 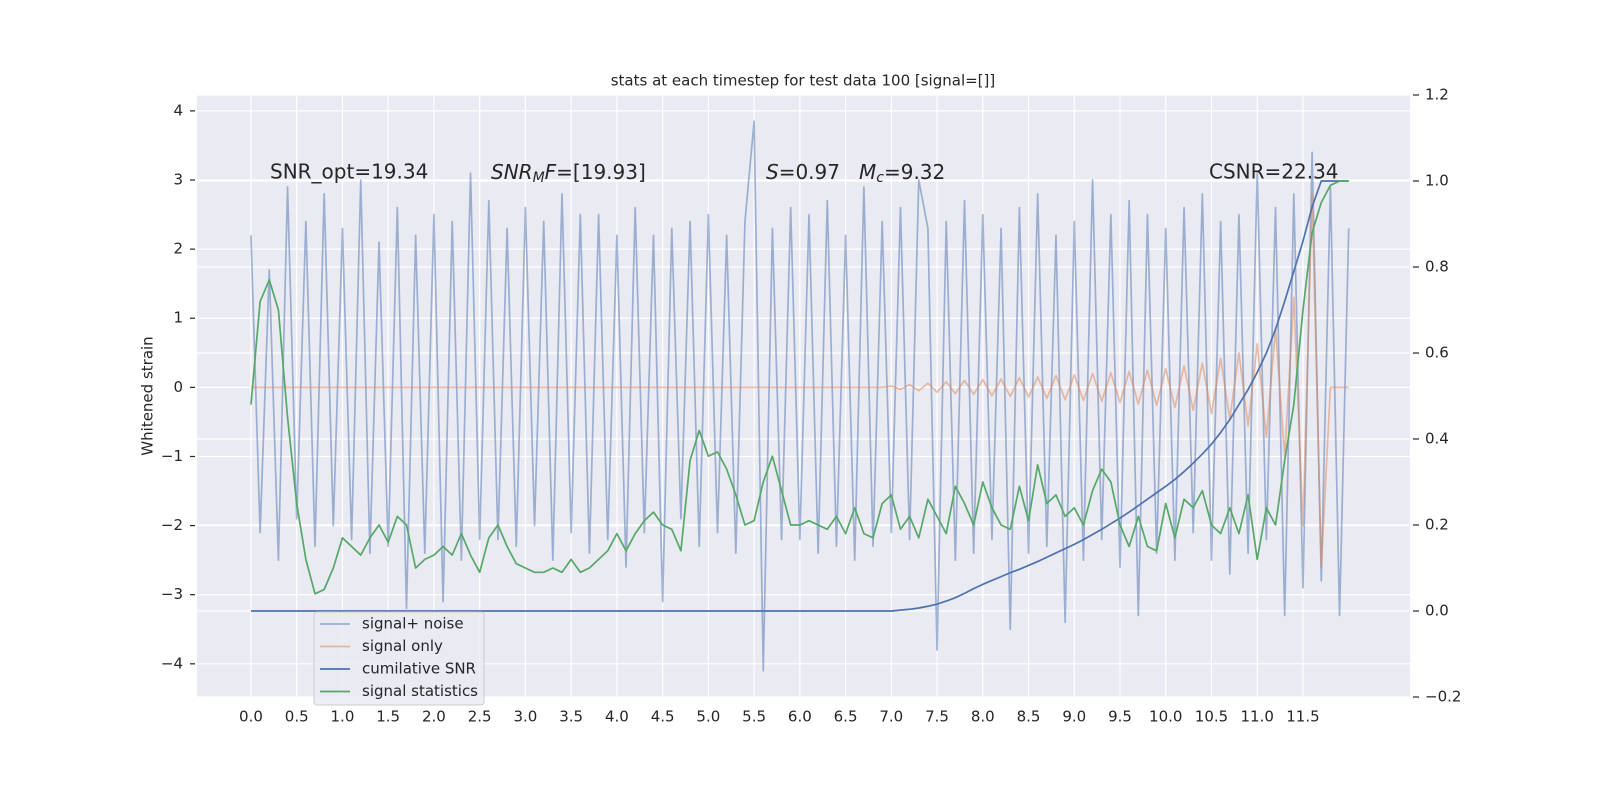 What do you see at coordinates (1437, 95) in the screenshot?
I see `y2-tick-label: 1.2` at bounding box center [1437, 95].